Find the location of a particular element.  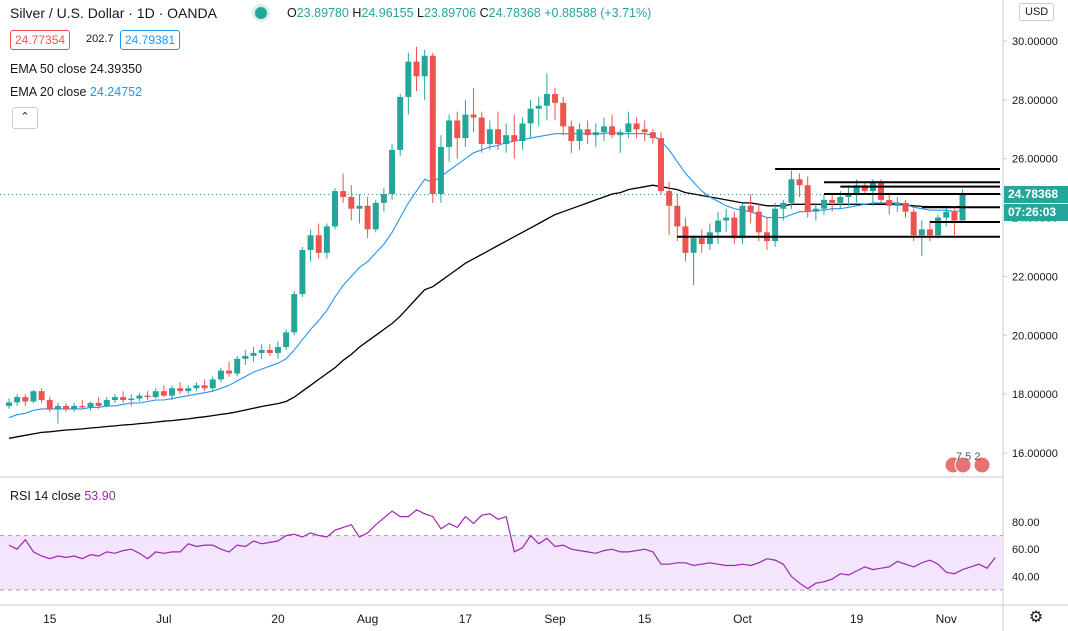

time-tick-label: 20 is located at coordinates (278, 619).